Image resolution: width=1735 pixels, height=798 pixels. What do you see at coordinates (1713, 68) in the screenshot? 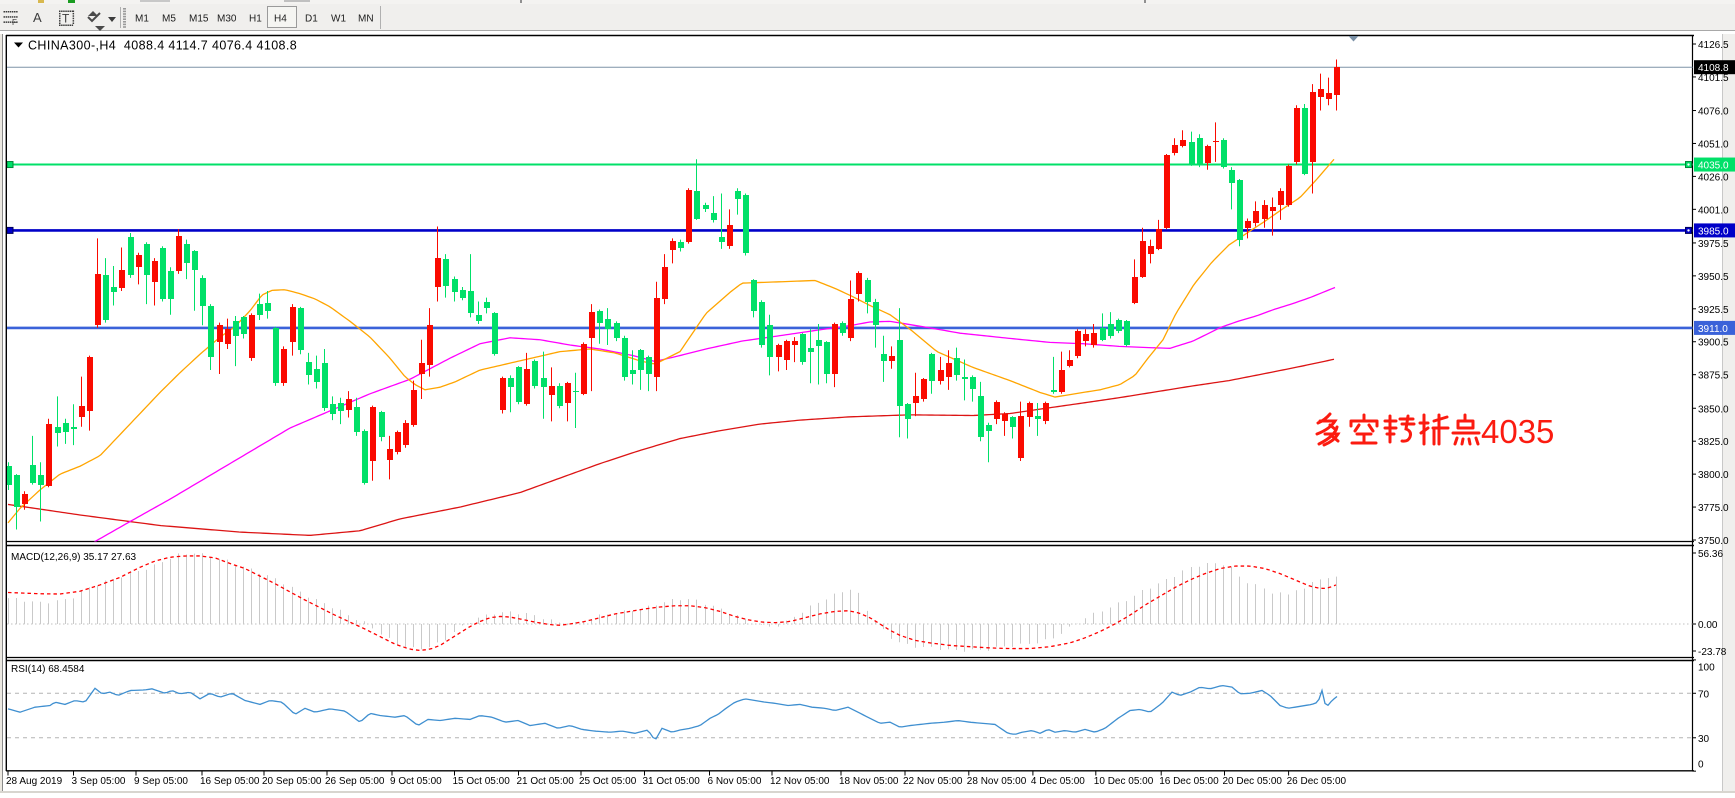
I see `svg-text: 4108.8` at bounding box center [1713, 68].